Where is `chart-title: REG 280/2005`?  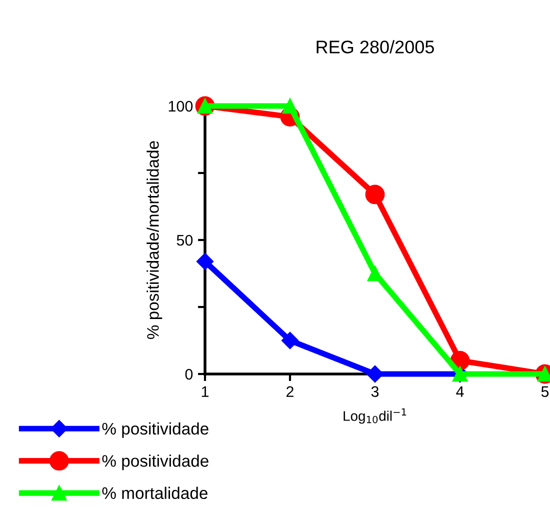 chart-title: REG 280/2005 is located at coordinates (375, 47).